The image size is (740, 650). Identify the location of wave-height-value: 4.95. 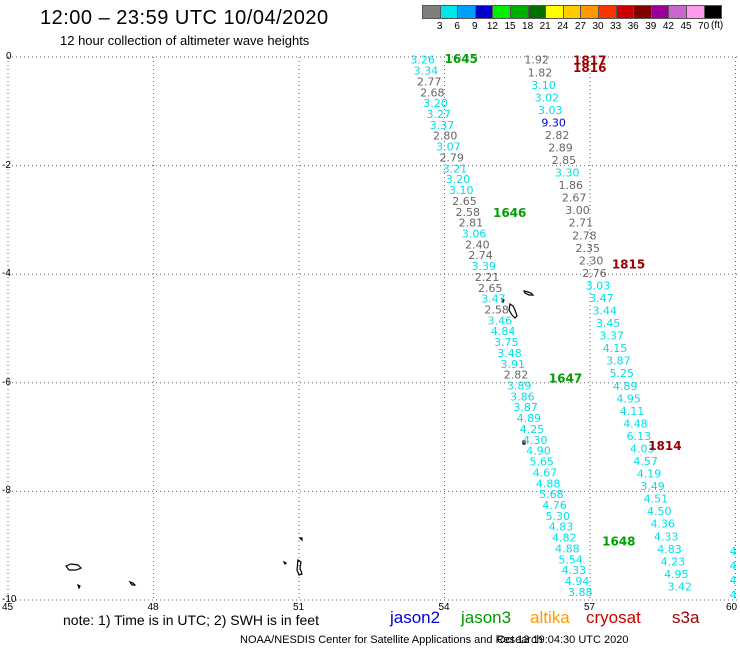
(628, 398).